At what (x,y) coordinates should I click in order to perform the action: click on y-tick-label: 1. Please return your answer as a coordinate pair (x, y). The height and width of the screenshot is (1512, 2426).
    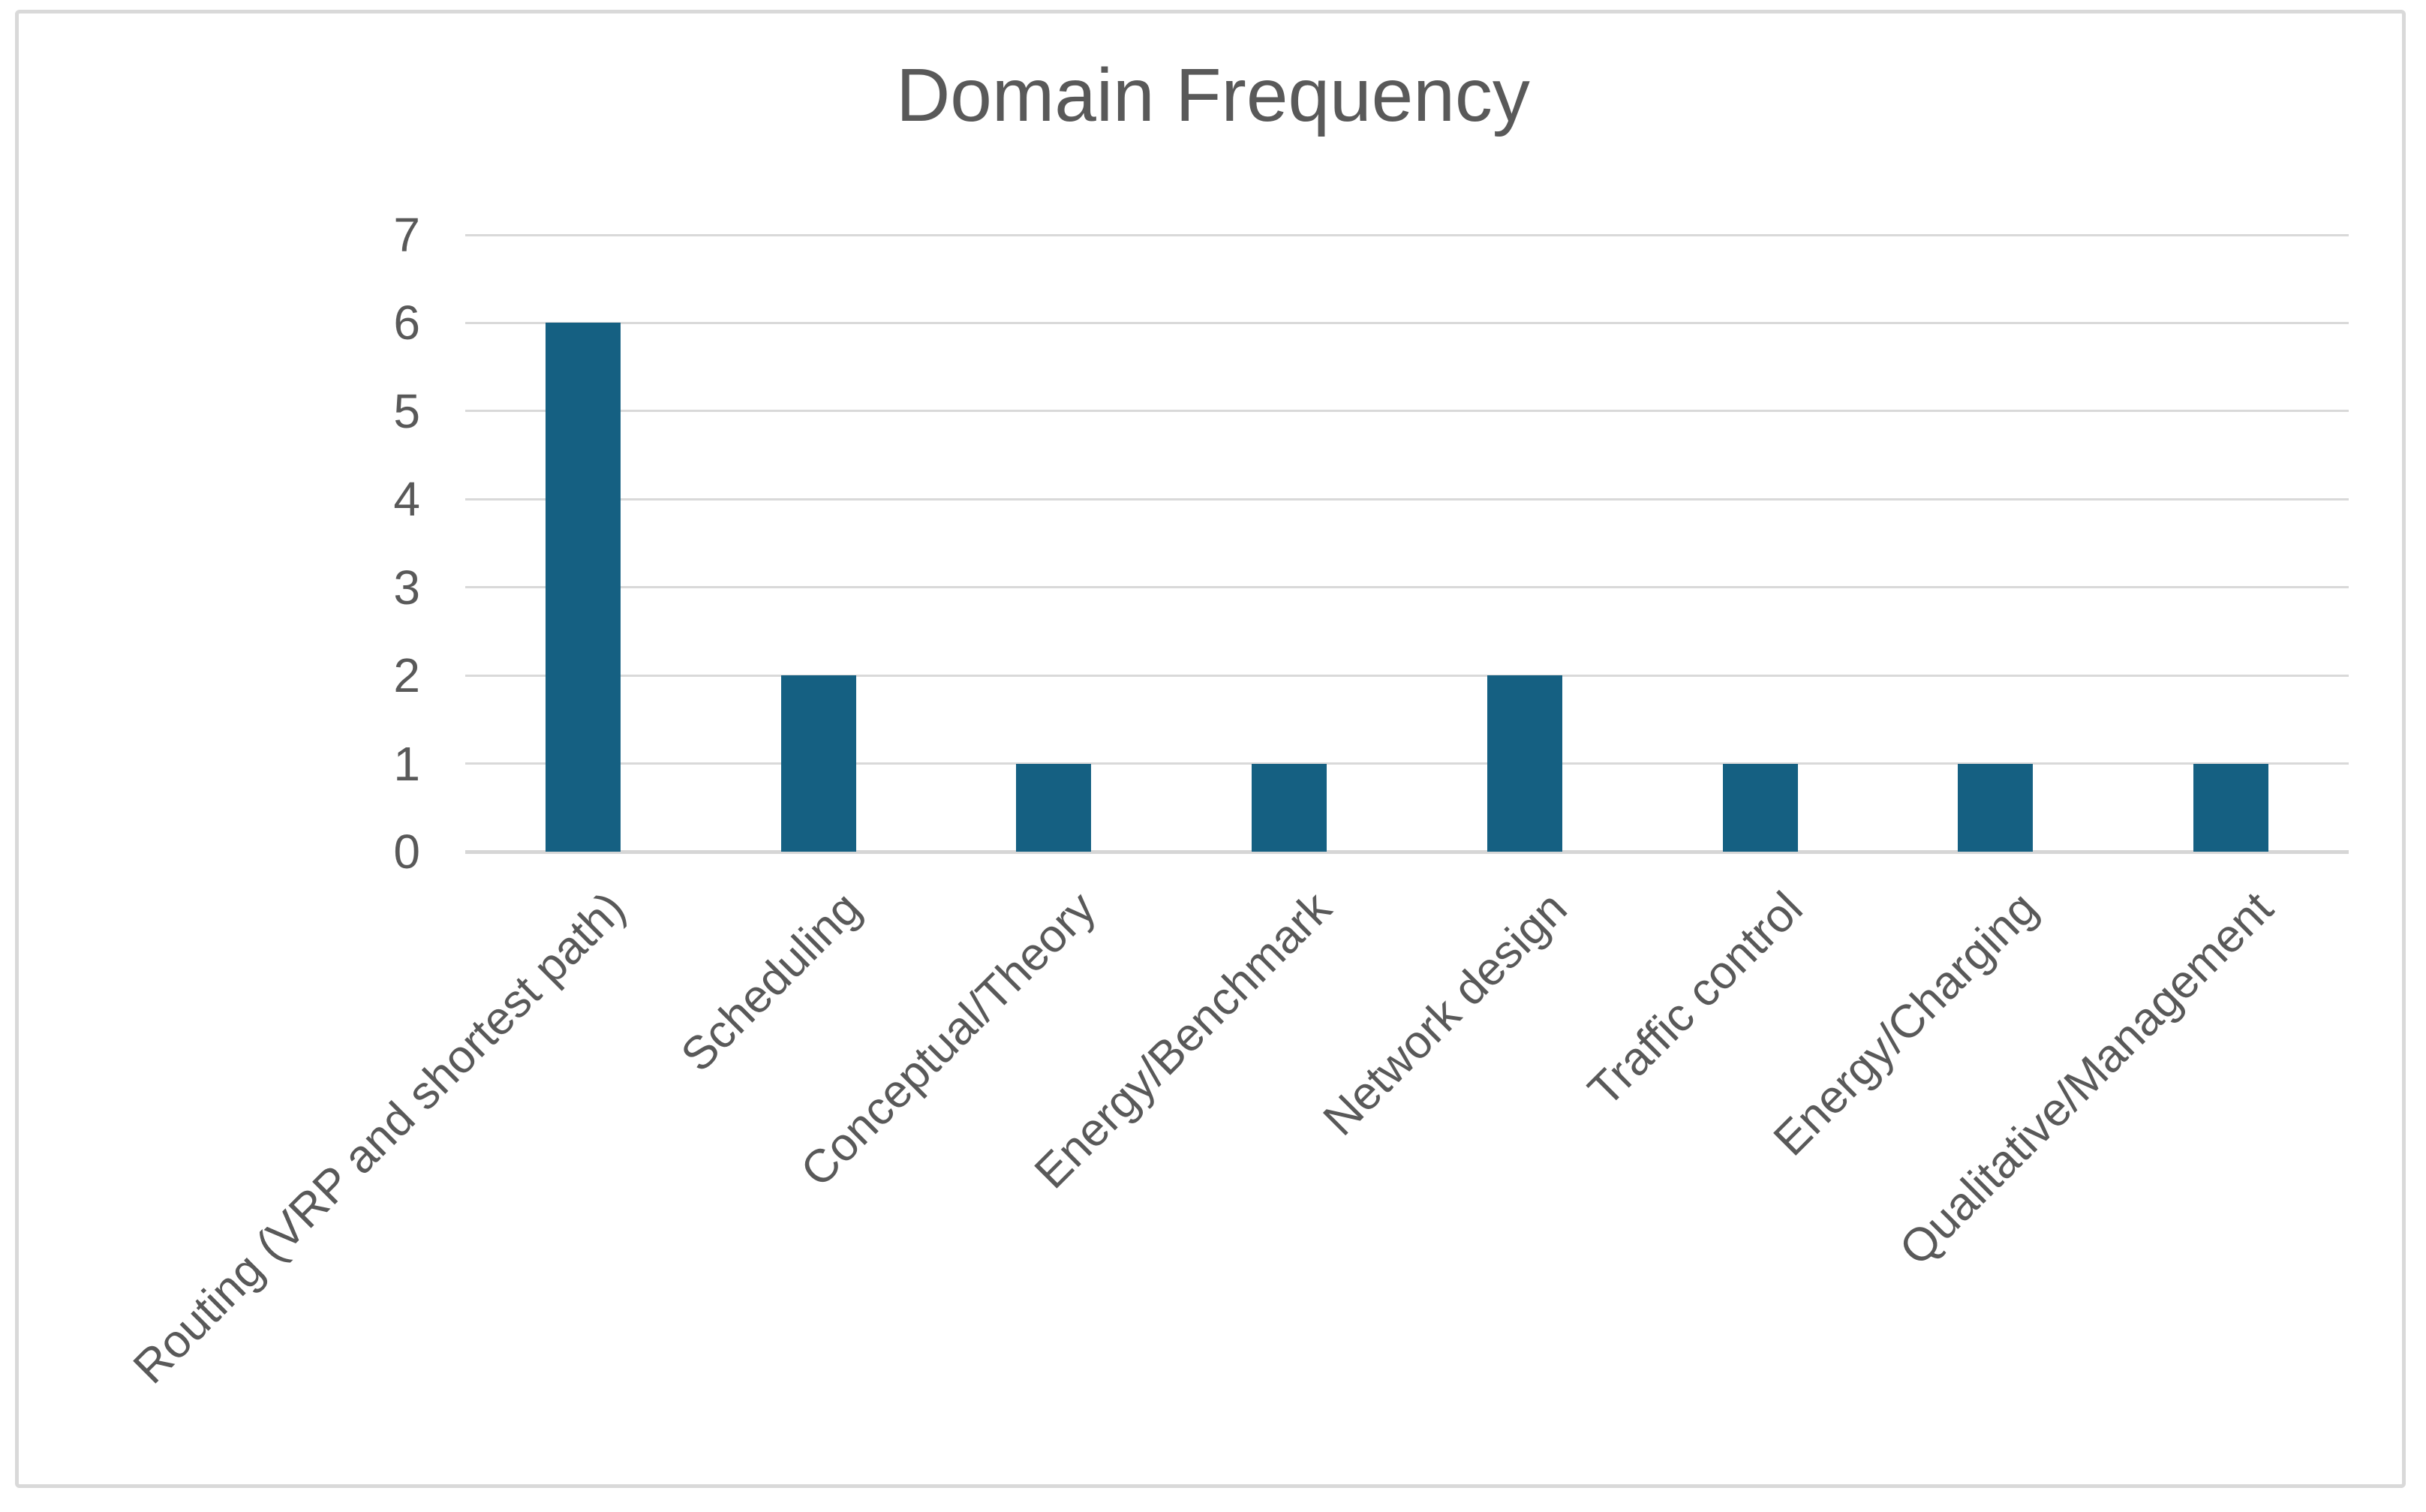
    Looking at the image, I should click on (406, 763).